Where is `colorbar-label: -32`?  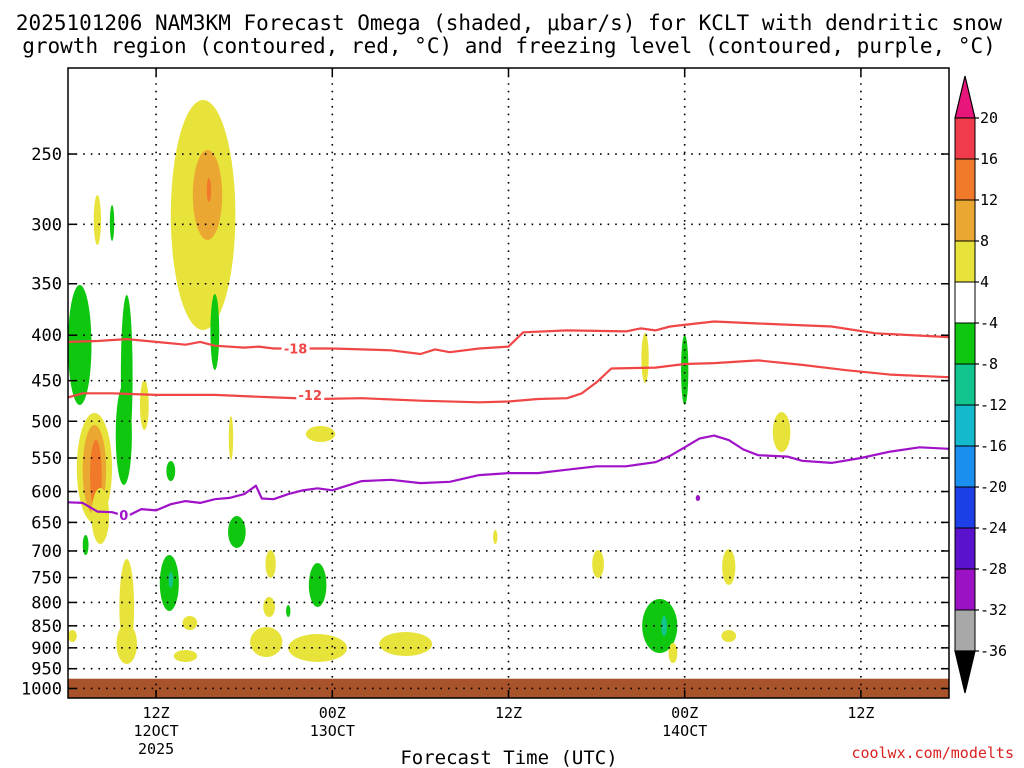
colorbar-label: -32 is located at coordinates (993, 610).